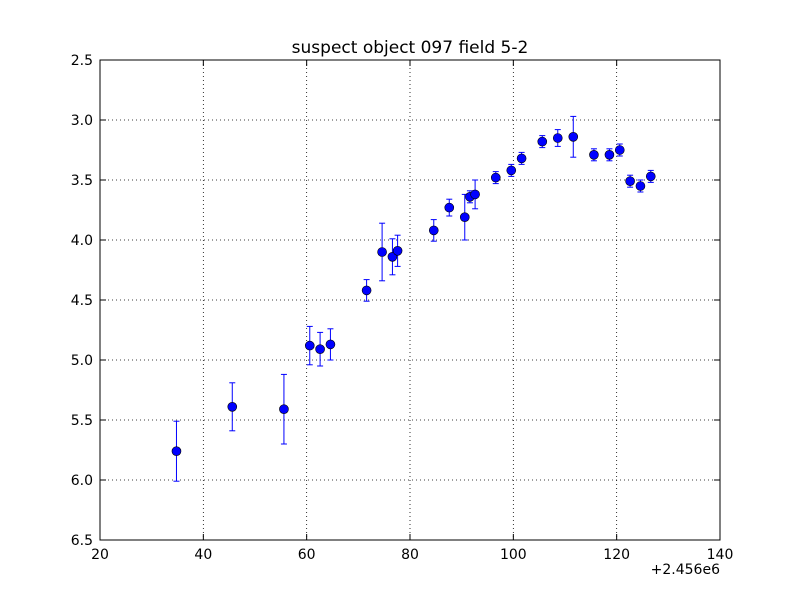  I want to click on x-offset-label: +2.456e6, so click(685, 570).